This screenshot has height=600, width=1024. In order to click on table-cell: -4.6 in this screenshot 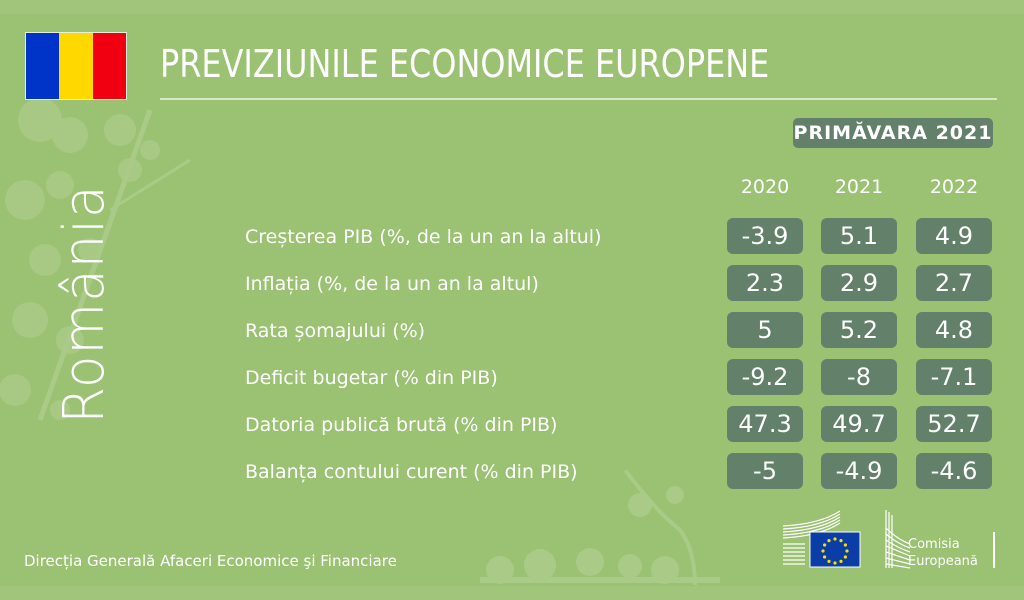, I will do `click(954, 471)`.